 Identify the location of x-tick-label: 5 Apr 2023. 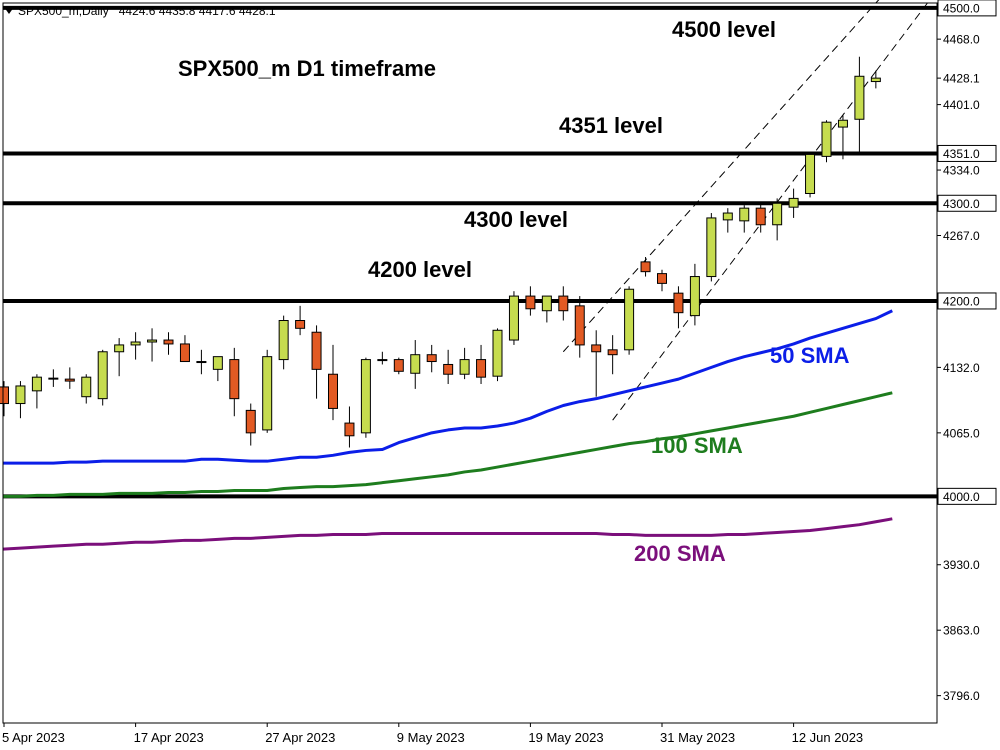
(33, 737).